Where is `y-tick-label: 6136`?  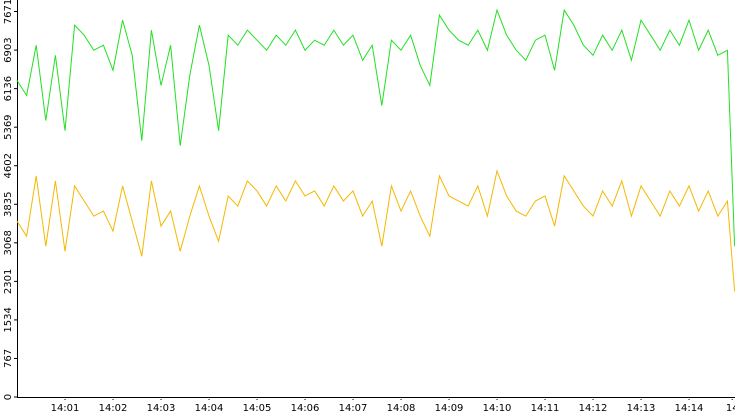
y-tick-label: 6136 is located at coordinates (8, 88).